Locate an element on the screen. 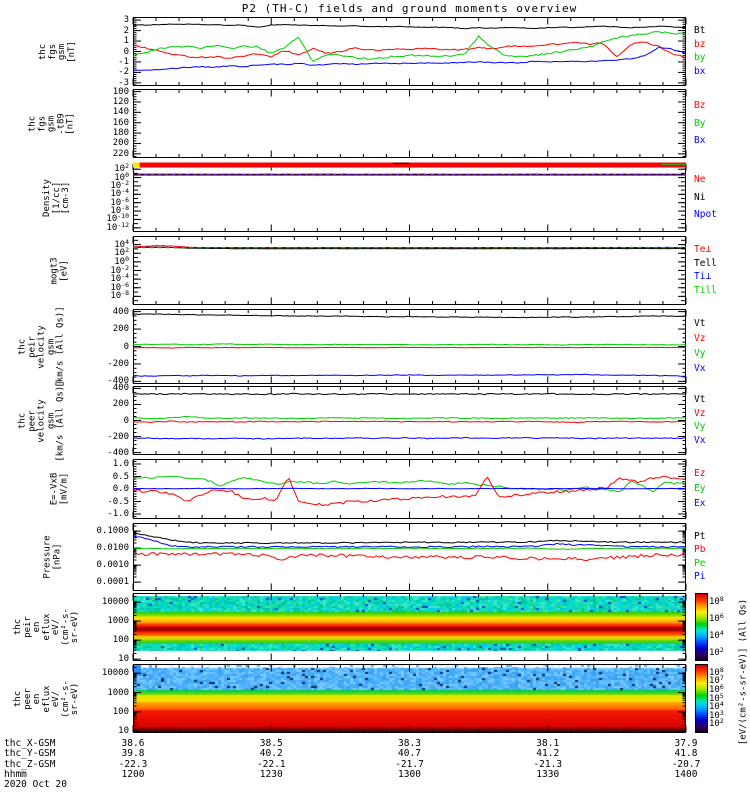 The image size is (750, 800). panel-peer_velocity is located at coordinates (409, 420).